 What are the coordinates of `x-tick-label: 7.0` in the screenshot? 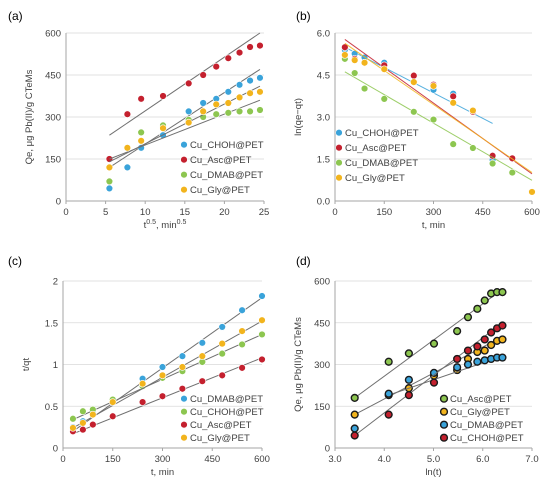 It's located at (531, 459).